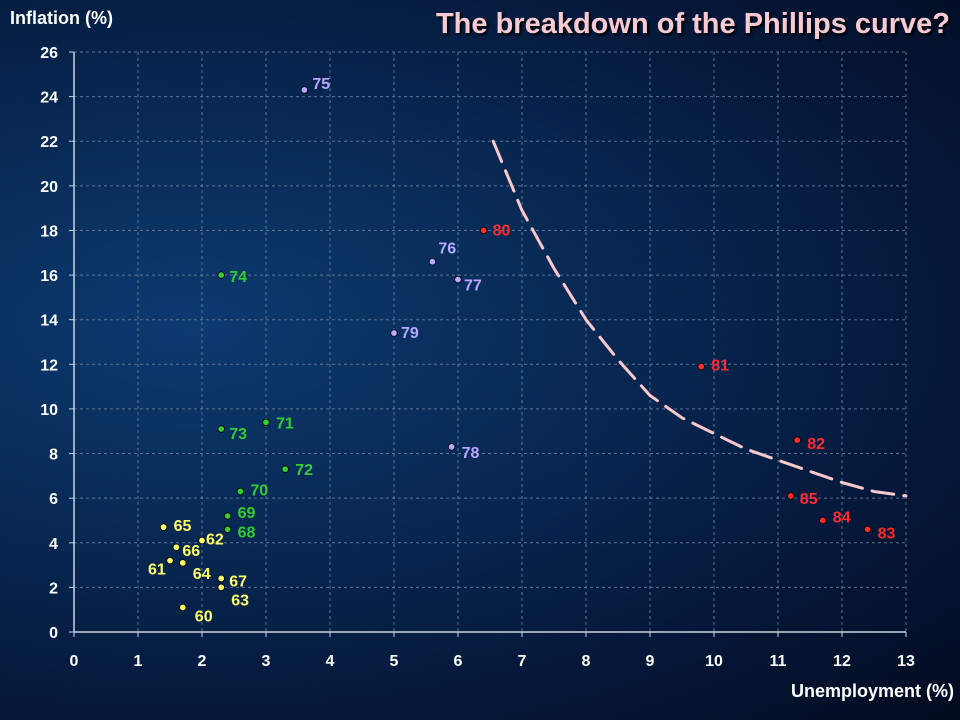  I want to click on point-label-62: 62, so click(215, 540).